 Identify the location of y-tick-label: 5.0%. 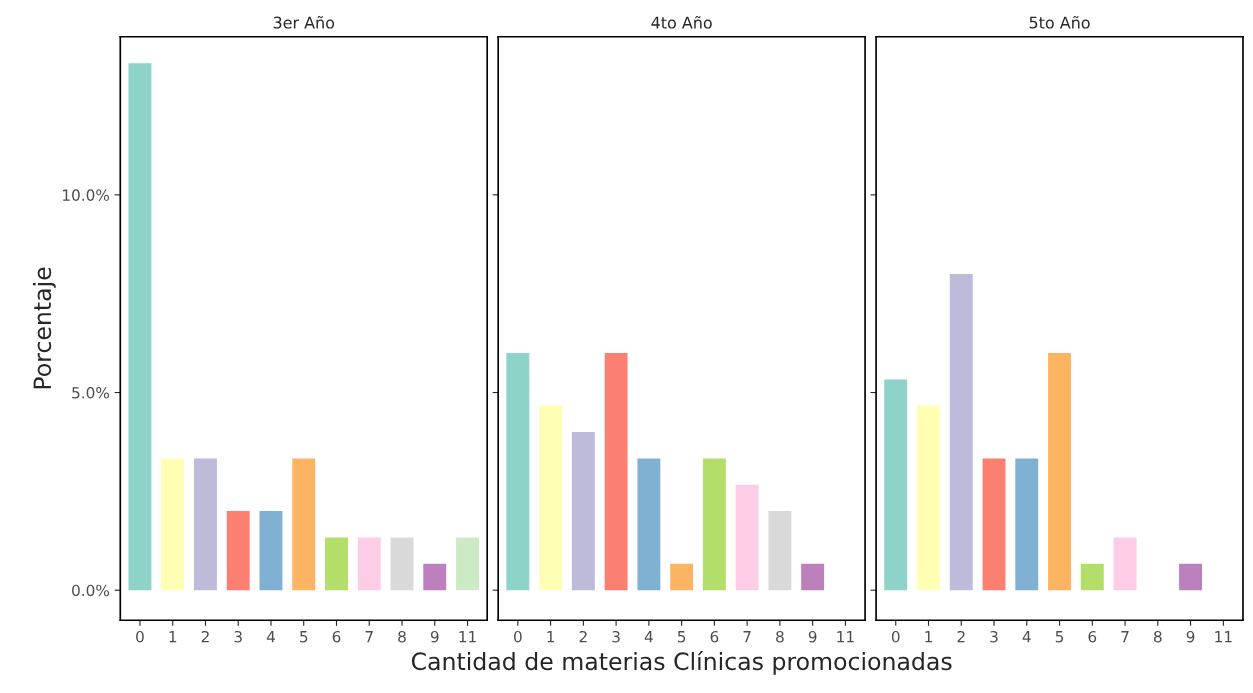
(91, 392).